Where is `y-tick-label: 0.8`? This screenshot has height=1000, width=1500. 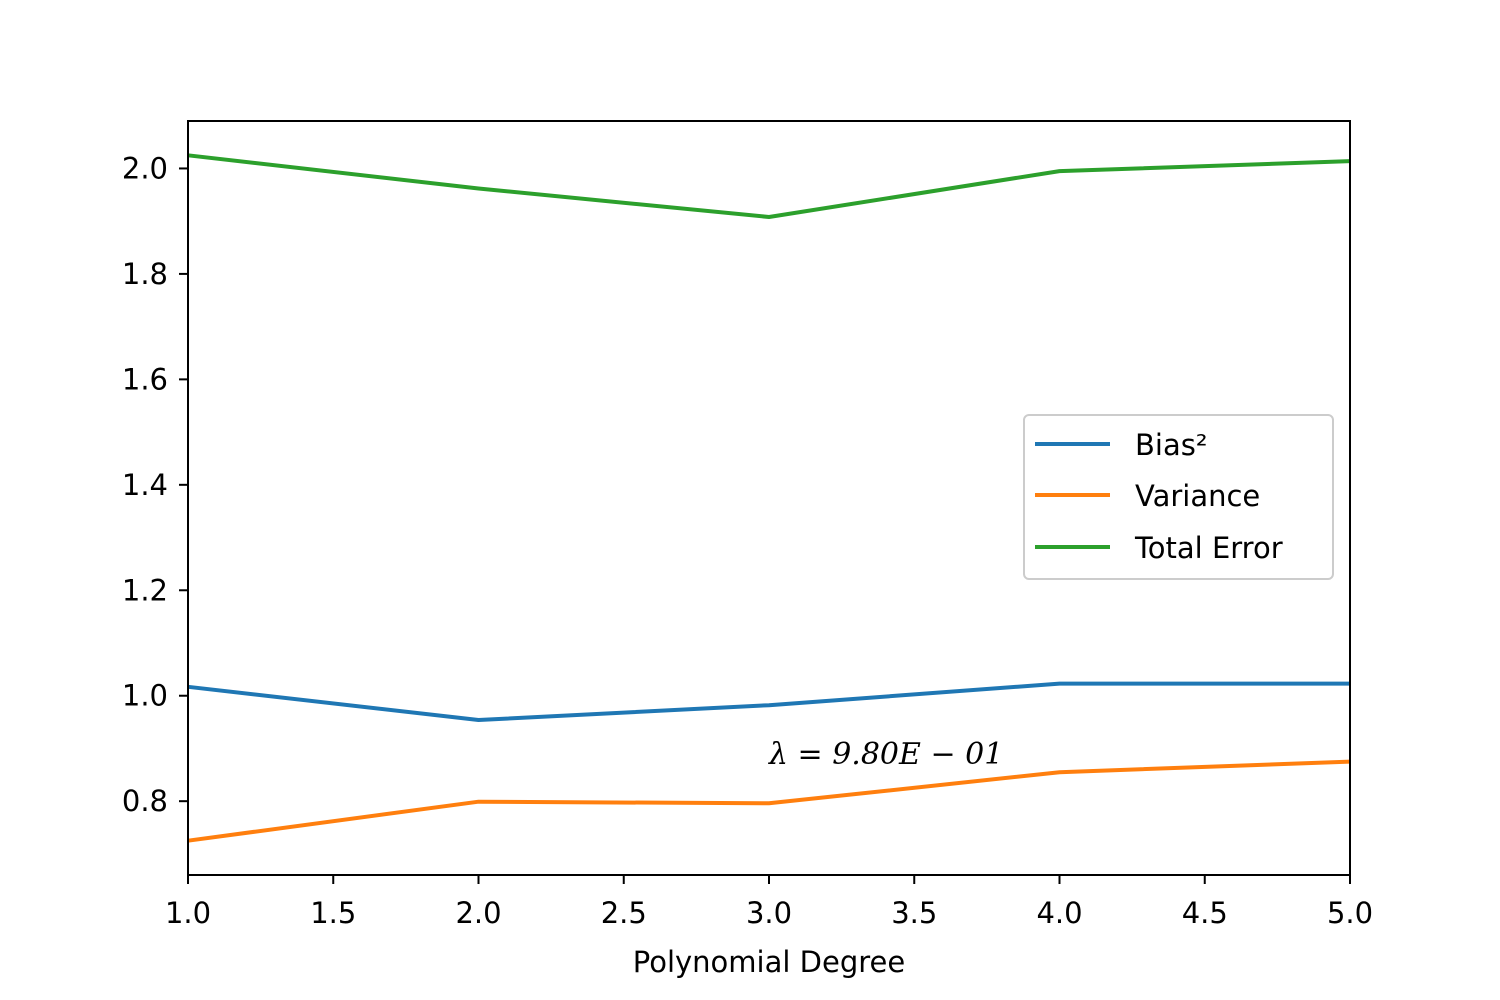 y-tick-label: 0.8 is located at coordinates (145, 801).